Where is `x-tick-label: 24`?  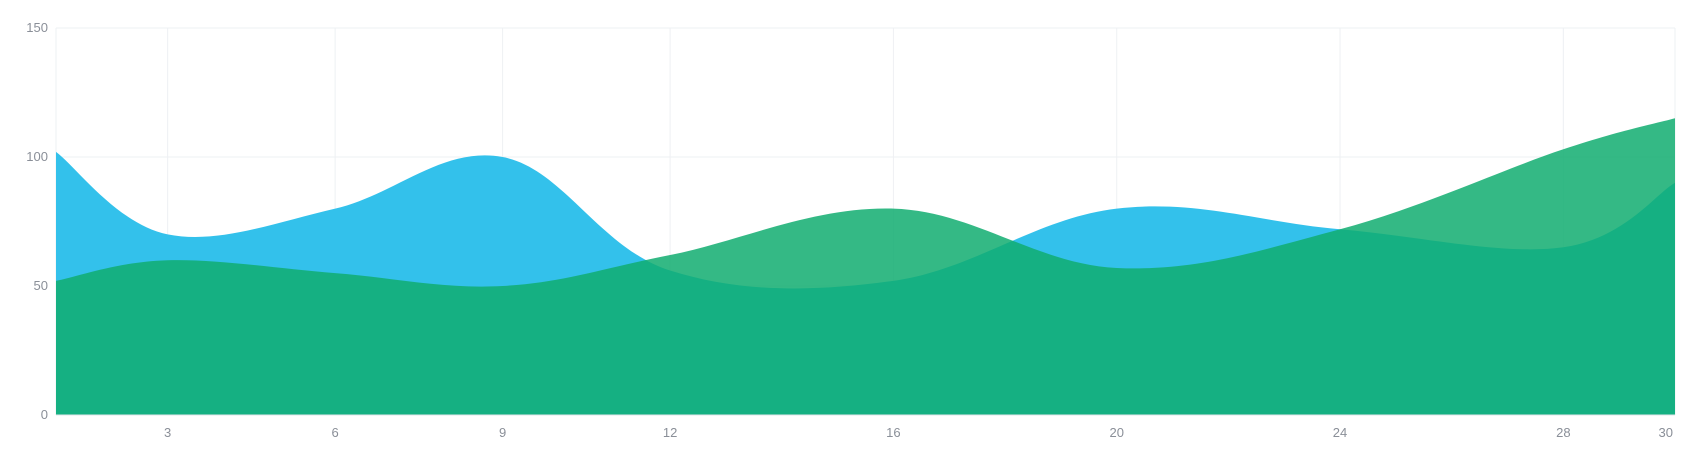 x-tick-label: 24 is located at coordinates (1340, 432).